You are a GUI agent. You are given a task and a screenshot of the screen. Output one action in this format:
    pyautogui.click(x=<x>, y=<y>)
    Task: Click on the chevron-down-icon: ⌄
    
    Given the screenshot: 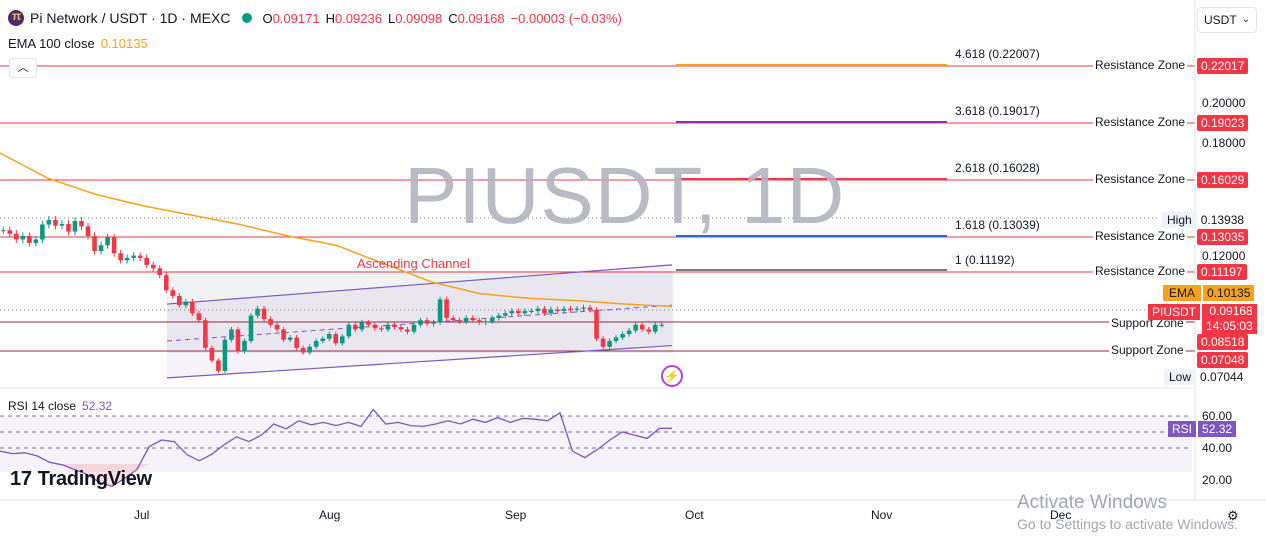 What is the action you would take?
    pyautogui.click(x=1245, y=19)
    